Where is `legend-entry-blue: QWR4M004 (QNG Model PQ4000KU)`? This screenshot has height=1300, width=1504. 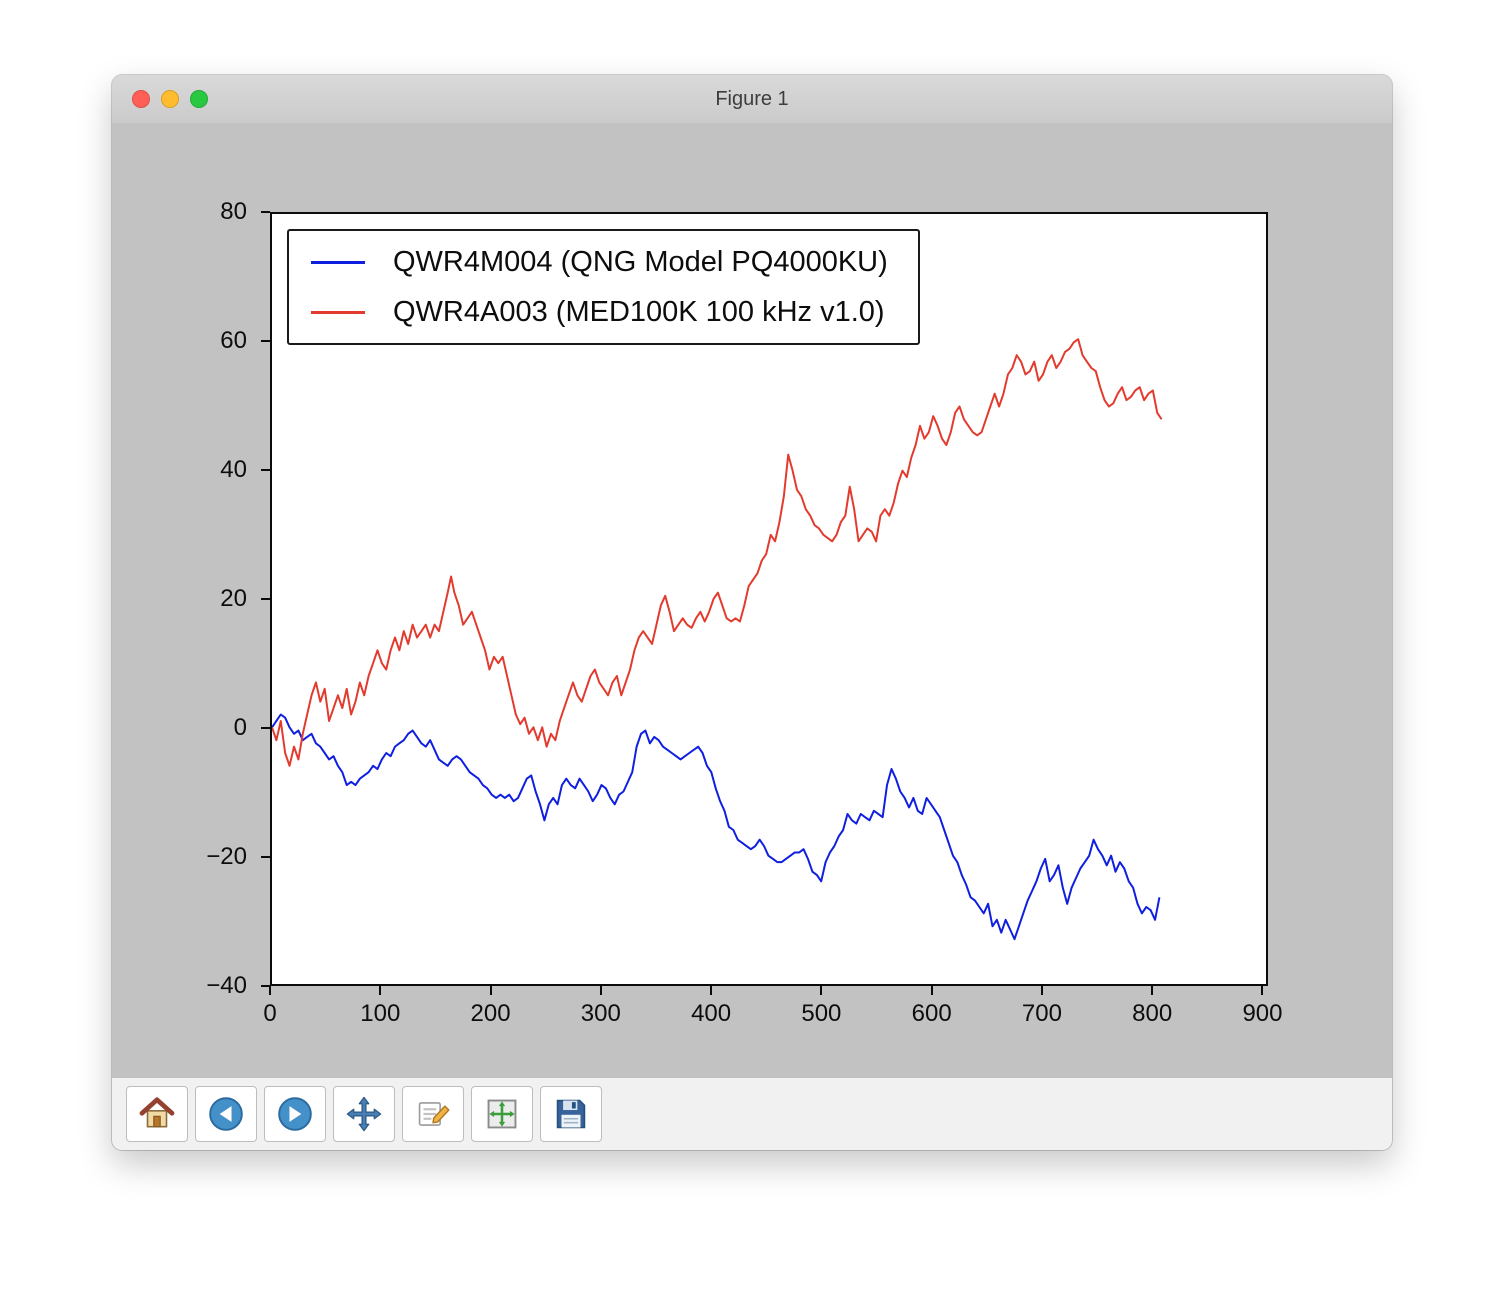 legend-entry-blue: QWR4M004 (QNG Model PQ4000KU) is located at coordinates (599, 262).